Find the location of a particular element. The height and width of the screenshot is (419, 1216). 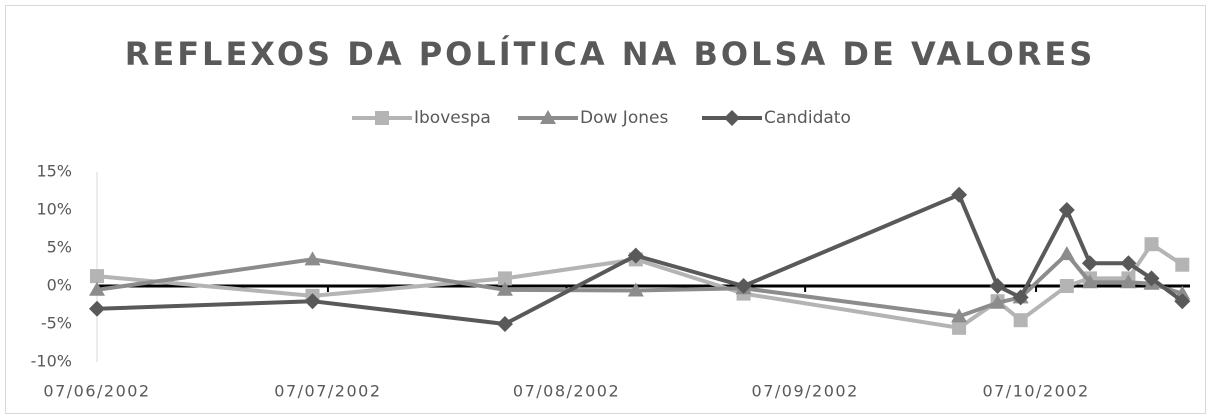

legend-label: Dow Jones is located at coordinates (624, 118).